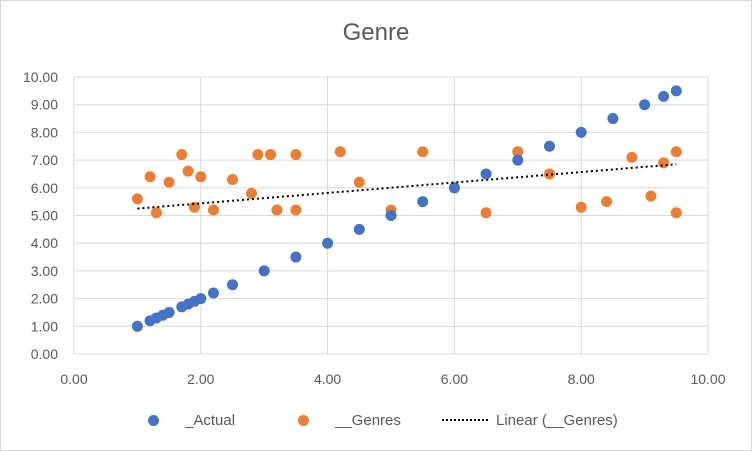 Image resolution: width=752 pixels, height=451 pixels. I want to click on y-tick-label: 0.00, so click(44, 354).